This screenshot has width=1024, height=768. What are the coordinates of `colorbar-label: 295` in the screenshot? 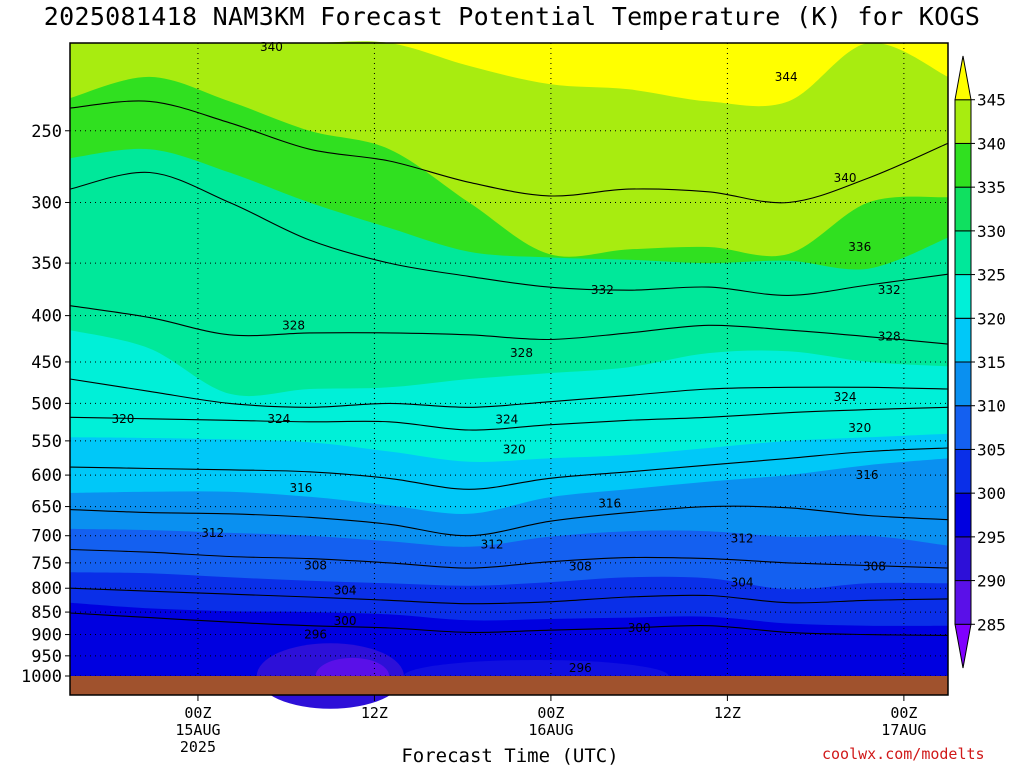 It's located at (991, 537).